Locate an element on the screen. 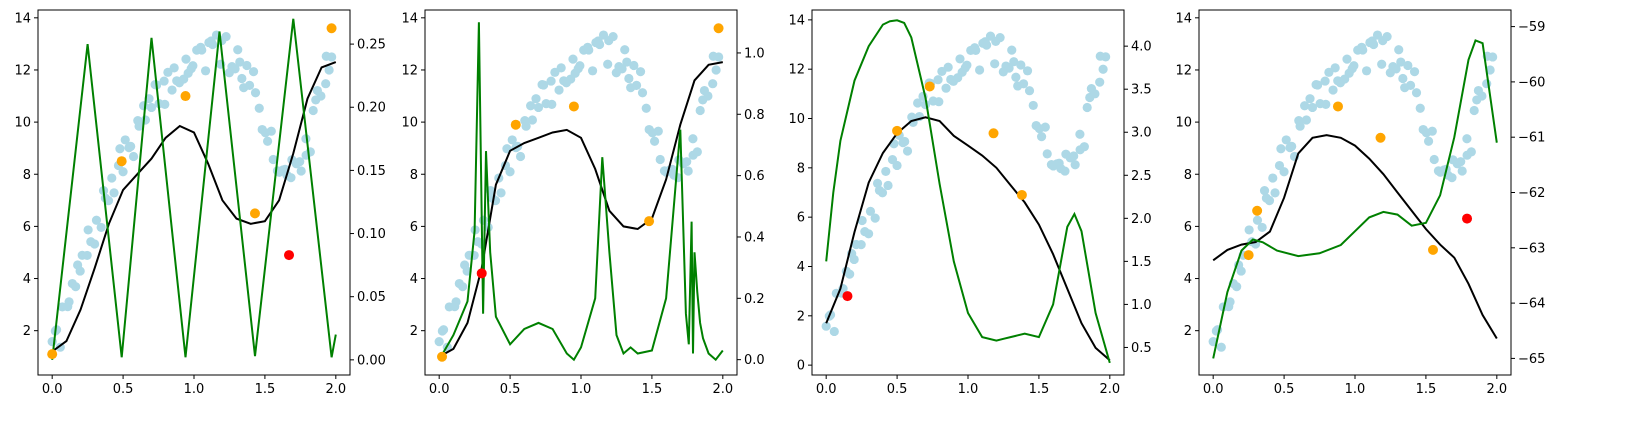  y2-tick-label: −65 is located at coordinates (1531, 359).